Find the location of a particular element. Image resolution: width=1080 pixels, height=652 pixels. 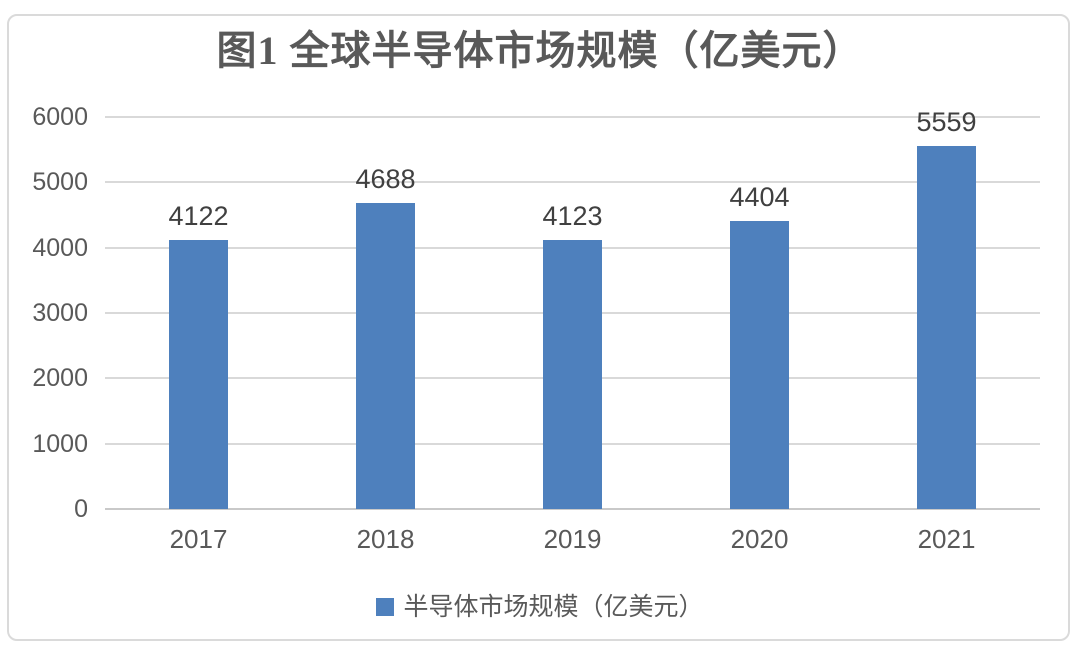

legend-marker-square is located at coordinates (385, 607).